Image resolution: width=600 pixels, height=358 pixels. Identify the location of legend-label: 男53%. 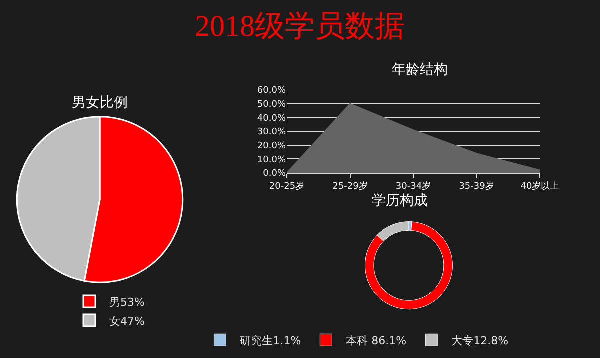
(127, 302).